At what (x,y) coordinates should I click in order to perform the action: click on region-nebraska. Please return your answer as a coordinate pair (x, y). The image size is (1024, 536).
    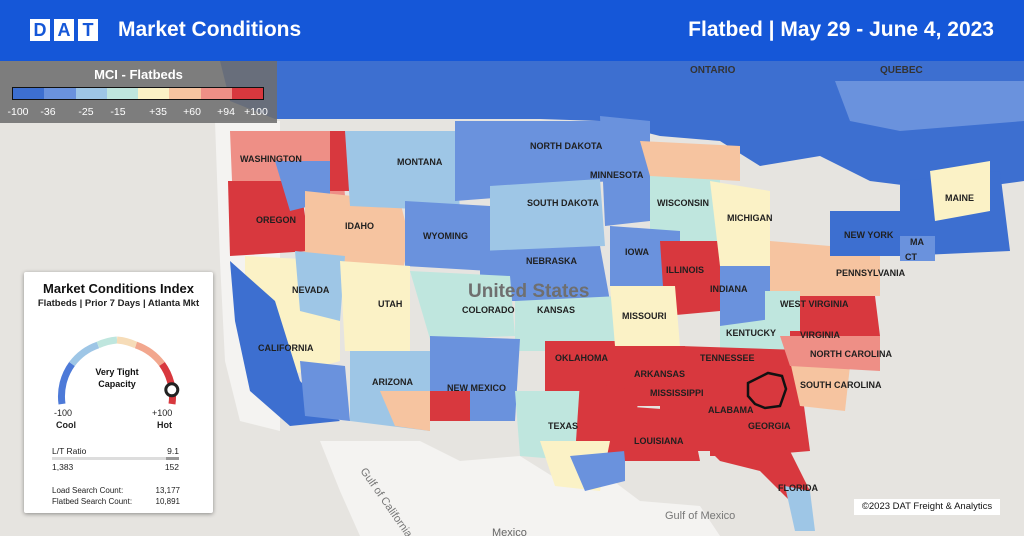
    Looking at the image, I should click on (545, 273).